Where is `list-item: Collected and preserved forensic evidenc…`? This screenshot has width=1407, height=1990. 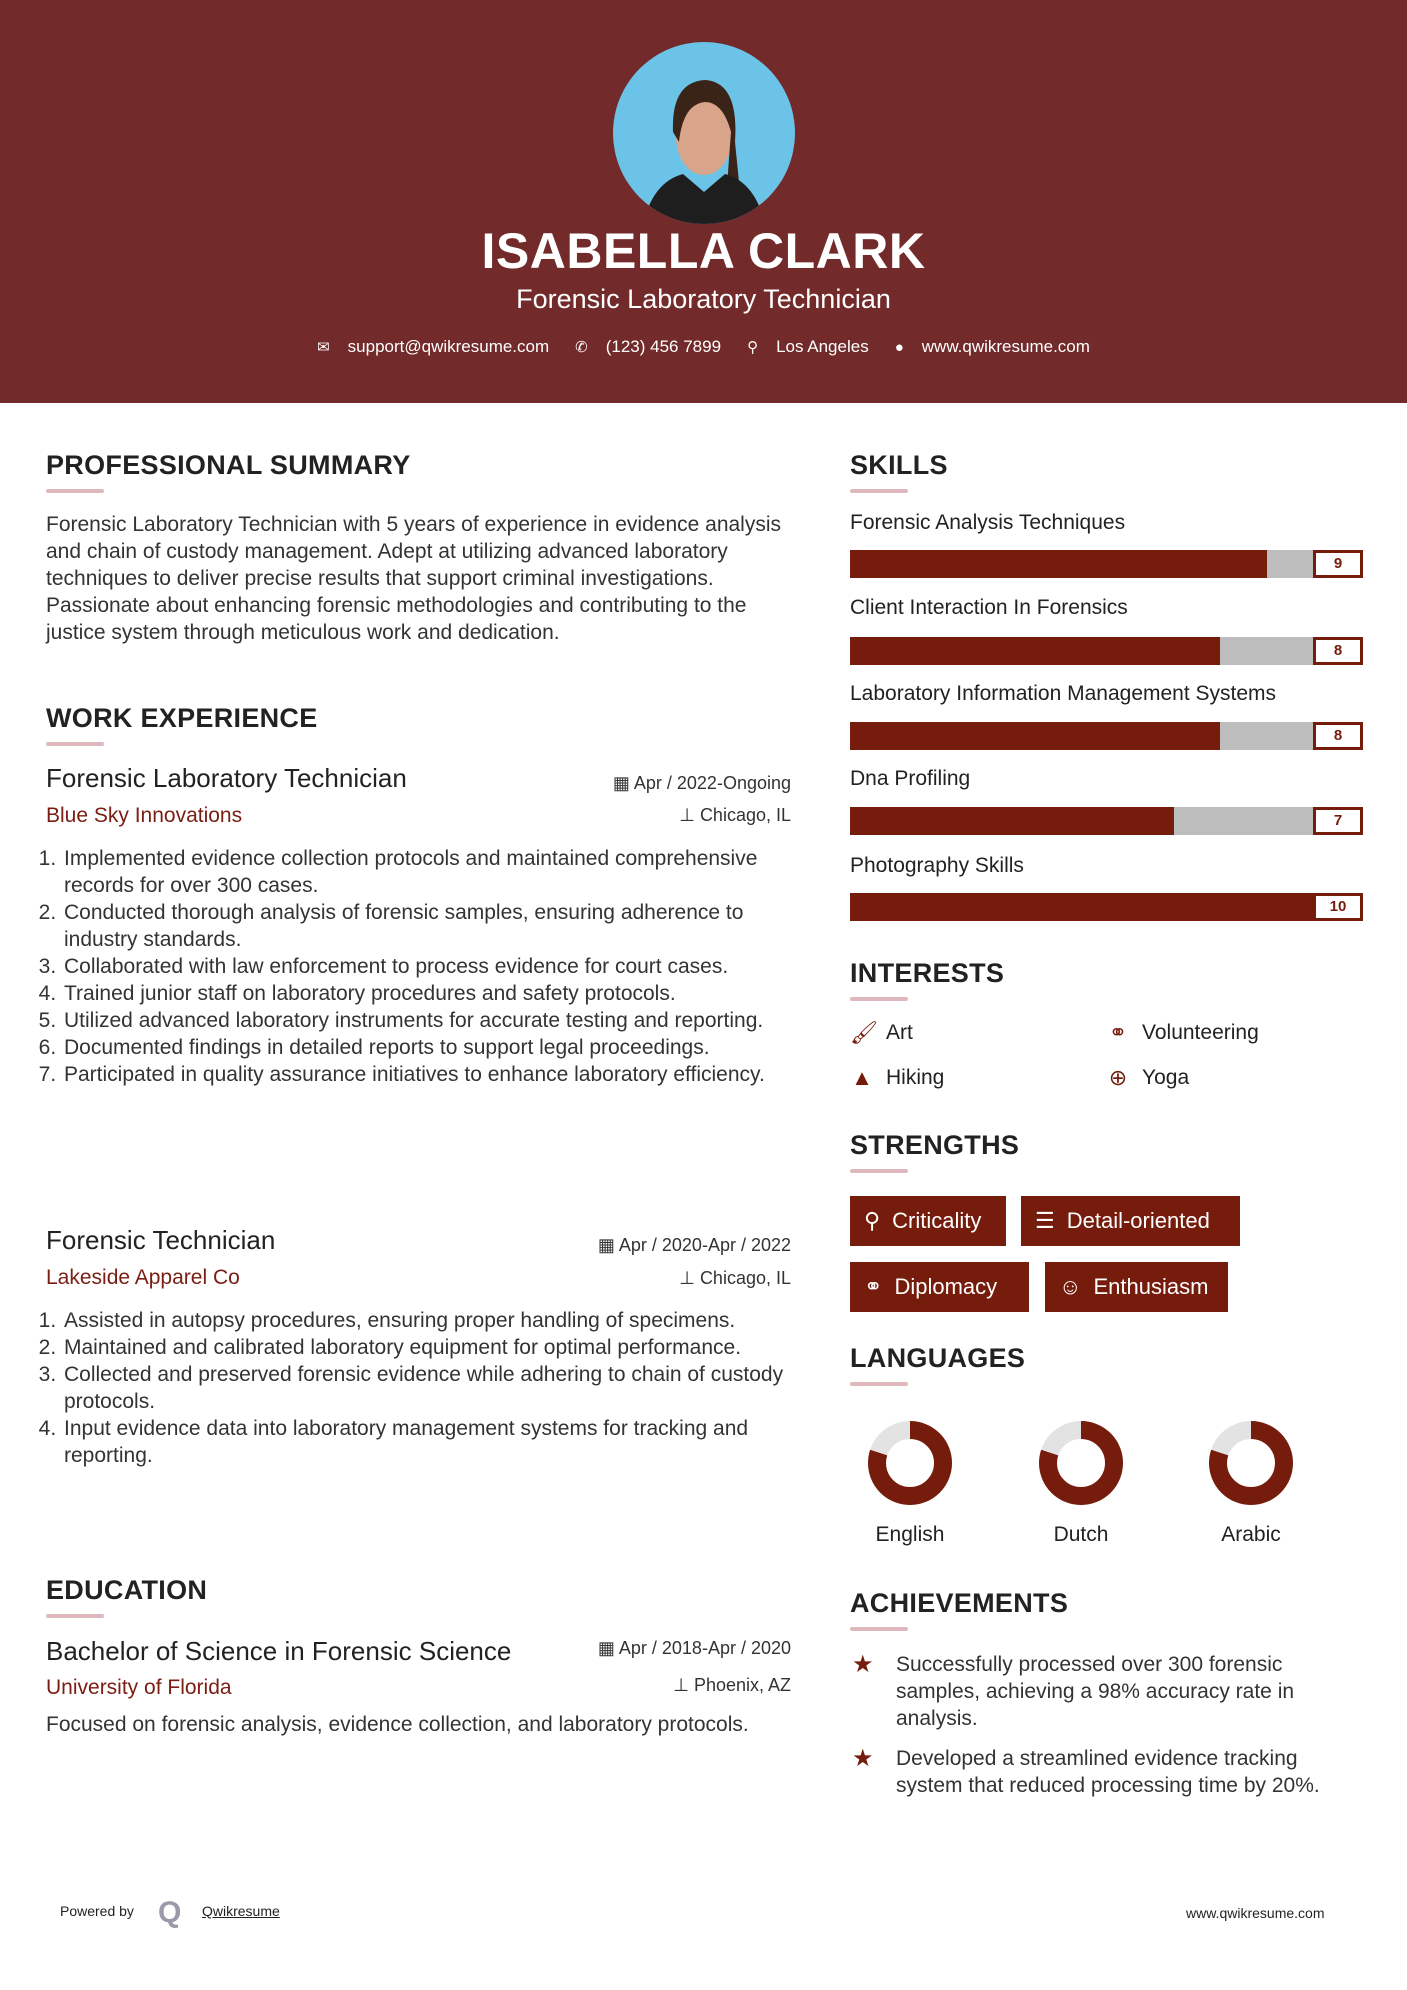
list-item: Collected and preserved forensic evidenc… is located at coordinates (423, 1388).